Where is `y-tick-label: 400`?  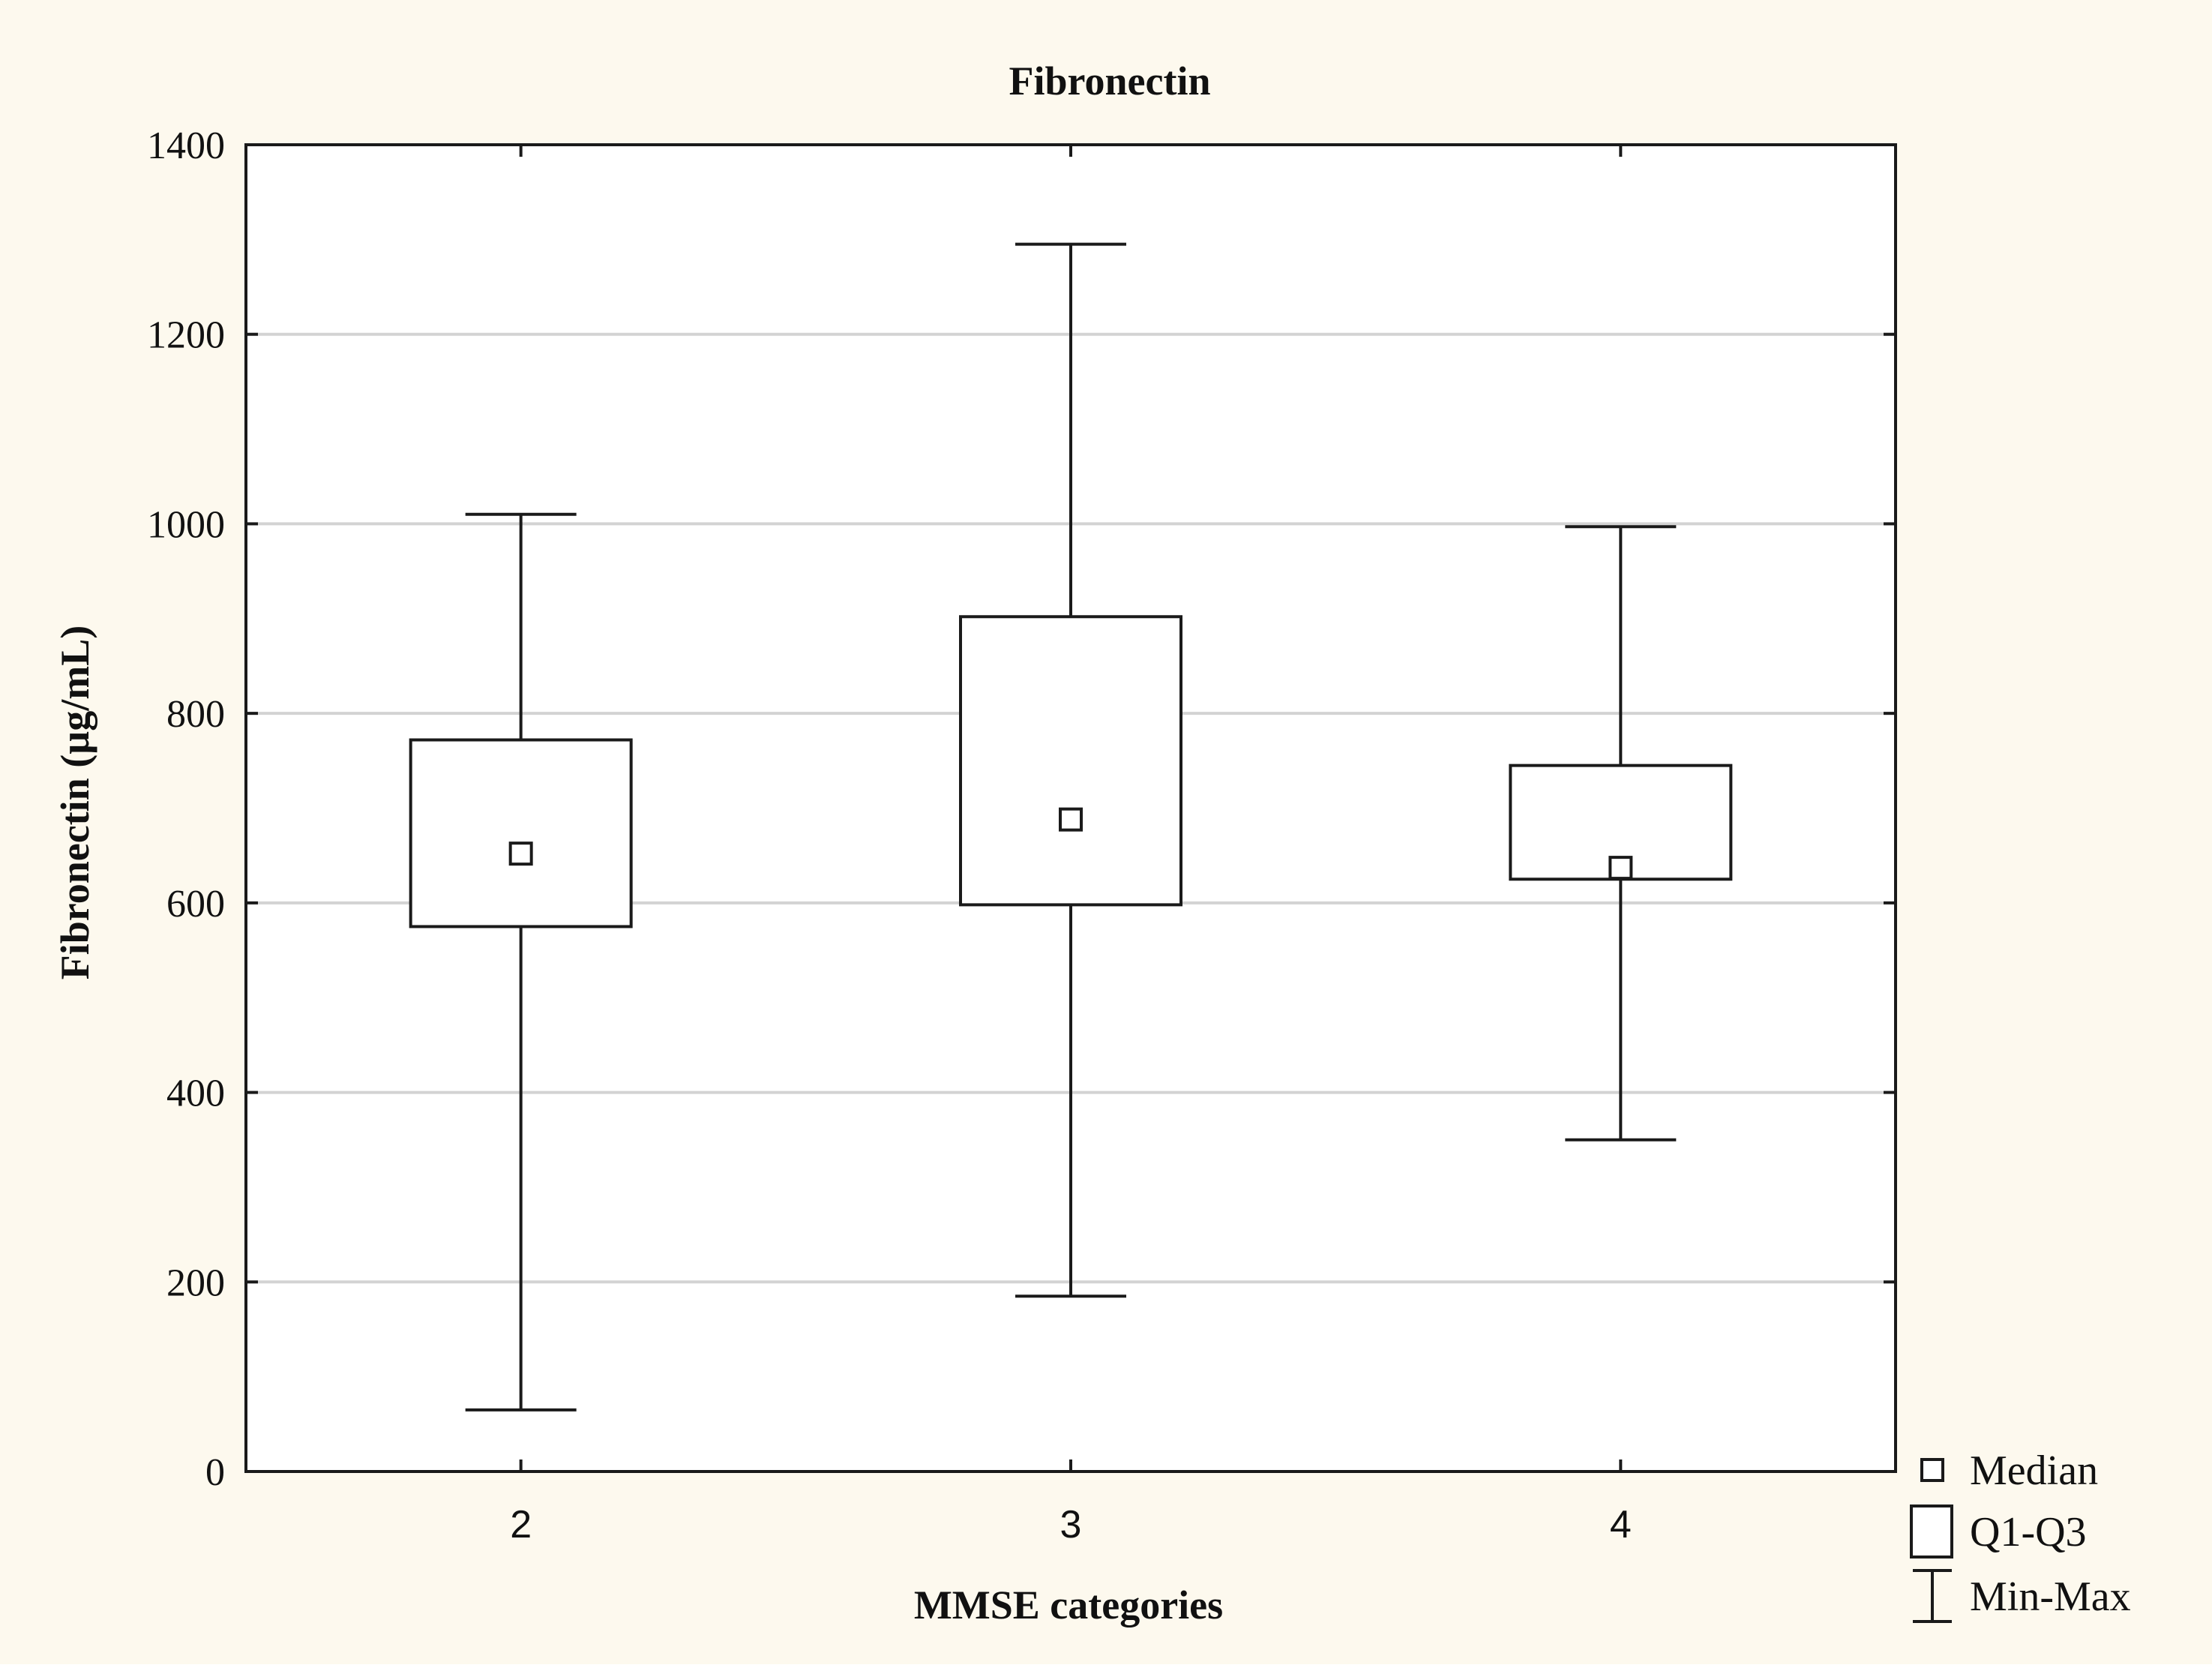 y-tick-label: 400 is located at coordinates (195, 1093).